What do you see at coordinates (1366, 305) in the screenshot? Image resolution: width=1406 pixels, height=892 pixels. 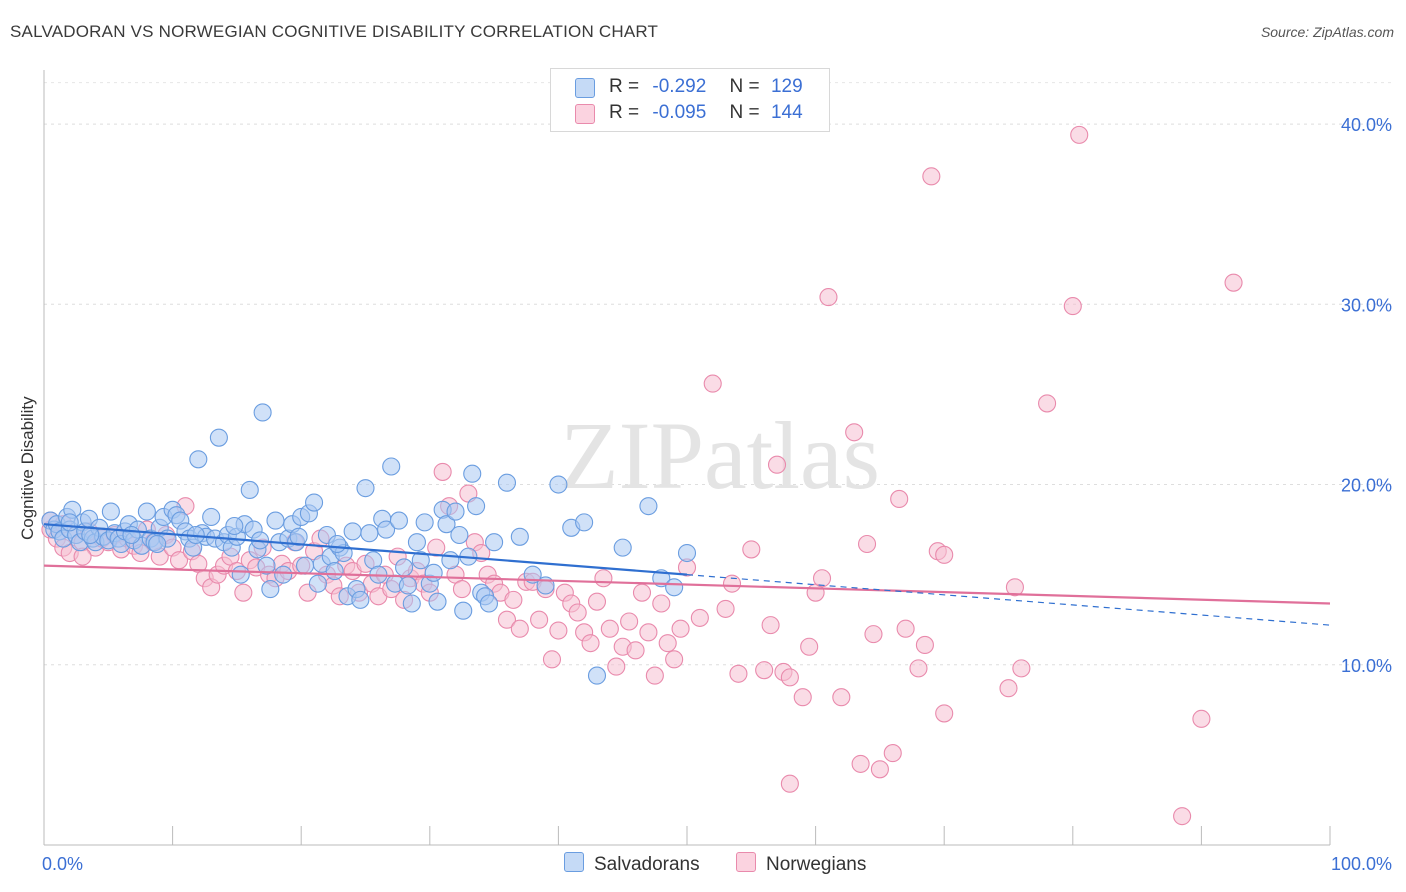 I see `y-tick-label: 30.0%` at bounding box center [1366, 305].